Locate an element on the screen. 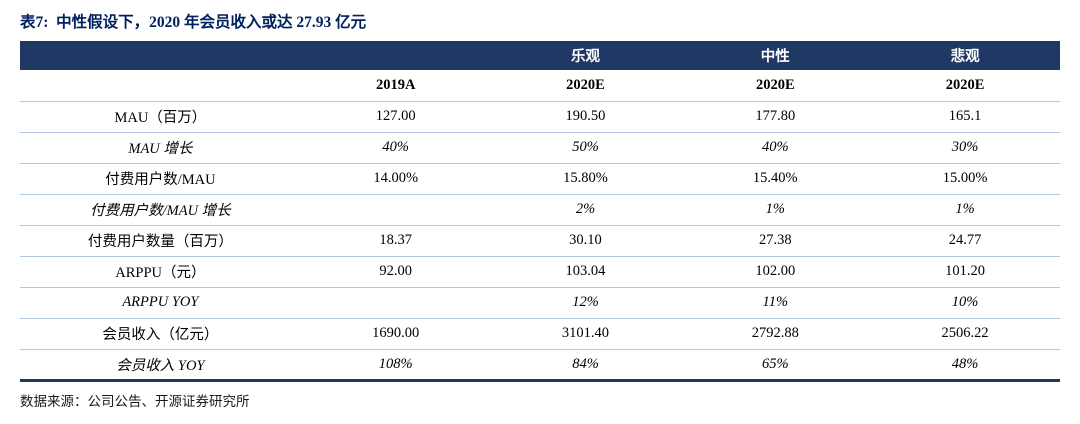  cell-value: 48% is located at coordinates (965, 365).